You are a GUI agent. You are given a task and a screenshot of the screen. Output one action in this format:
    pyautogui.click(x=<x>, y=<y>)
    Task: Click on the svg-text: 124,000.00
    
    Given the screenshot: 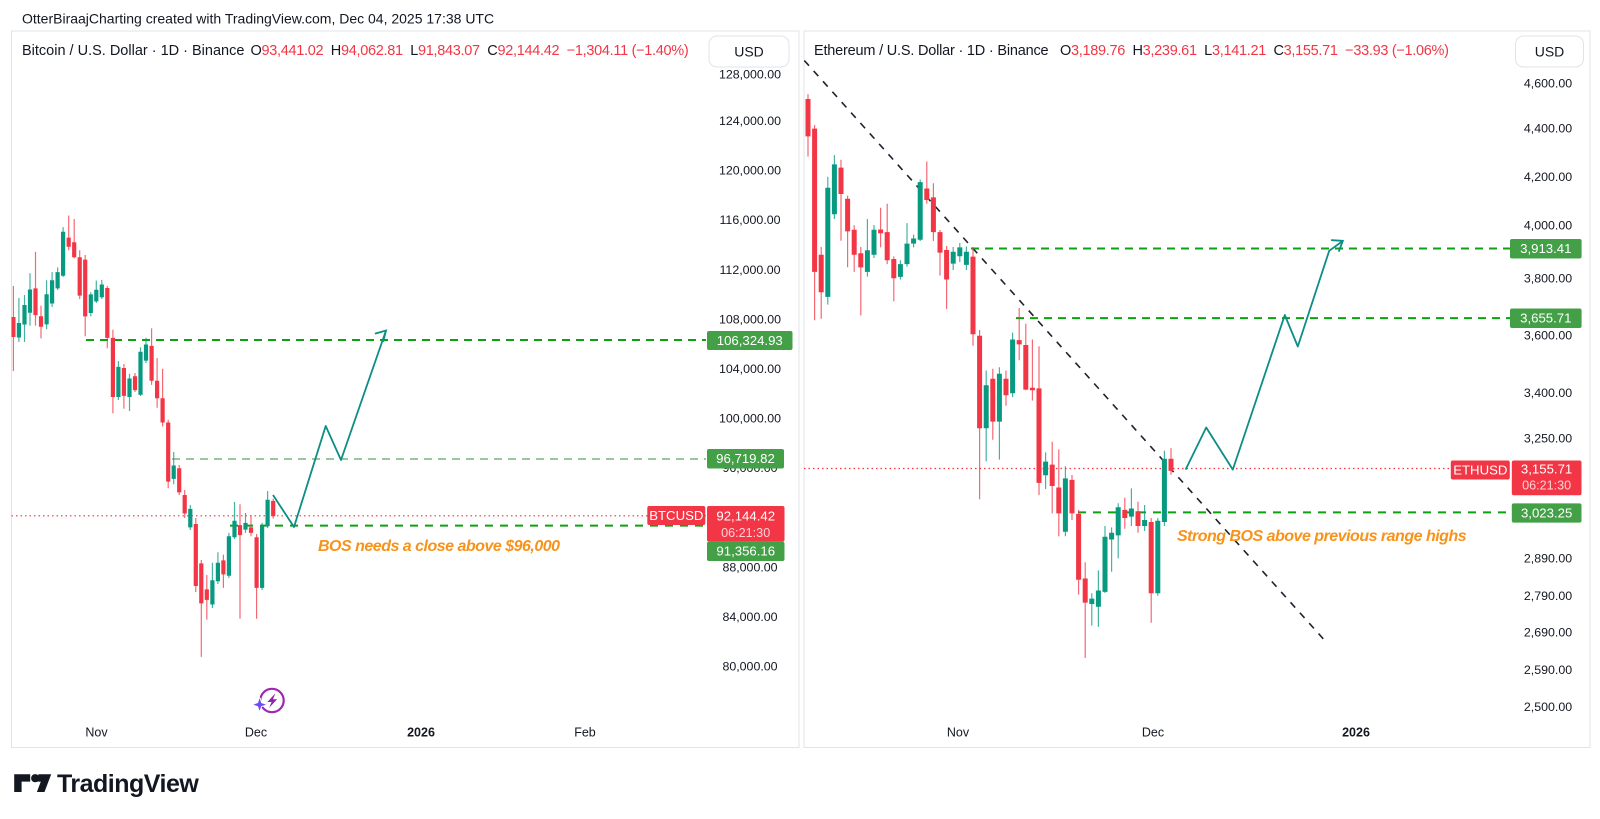 What is the action you would take?
    pyautogui.click(x=750, y=121)
    